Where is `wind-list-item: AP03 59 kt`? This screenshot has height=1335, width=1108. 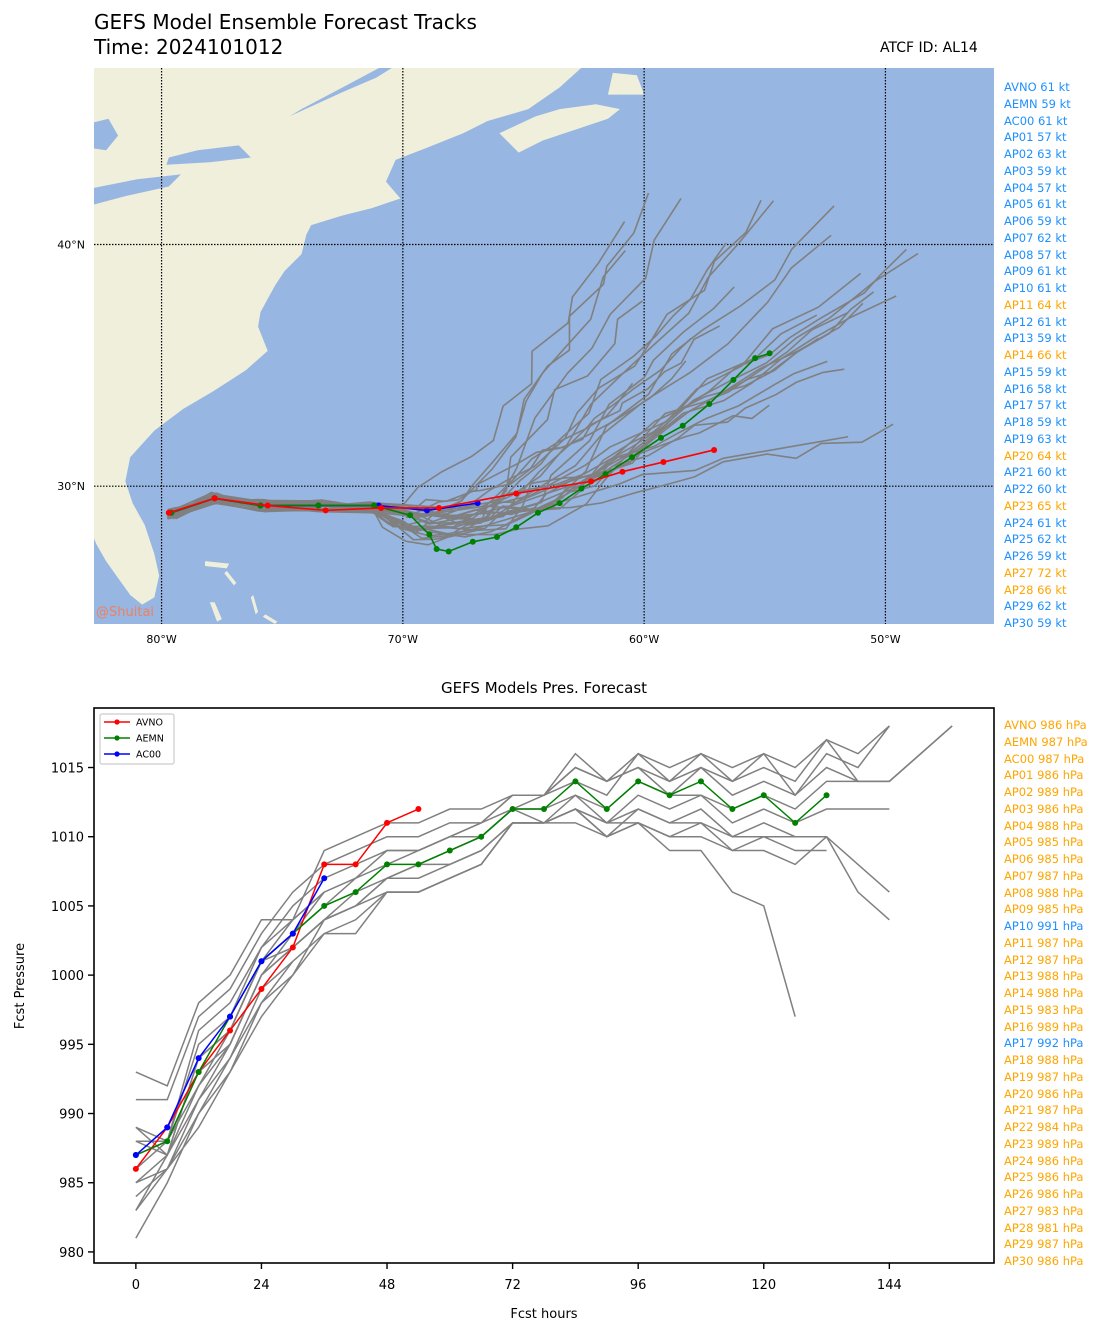 wind-list-item: AP03 59 kt is located at coordinates (1035, 170).